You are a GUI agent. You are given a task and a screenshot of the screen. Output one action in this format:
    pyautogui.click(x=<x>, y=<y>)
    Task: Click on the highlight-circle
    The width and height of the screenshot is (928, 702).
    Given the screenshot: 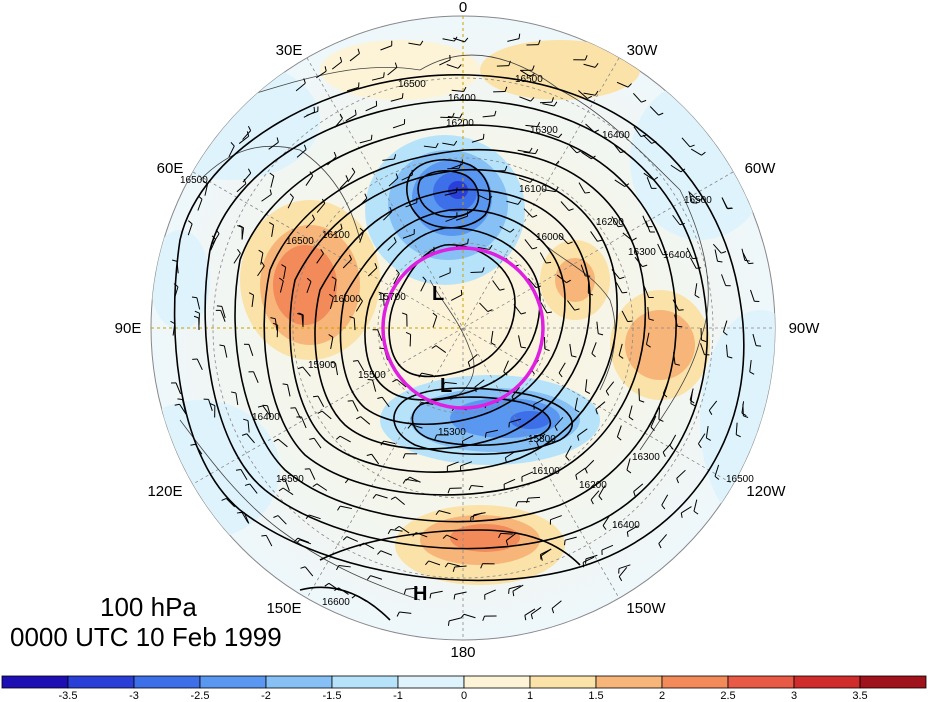 What is the action you would take?
    pyautogui.click(x=463, y=328)
    